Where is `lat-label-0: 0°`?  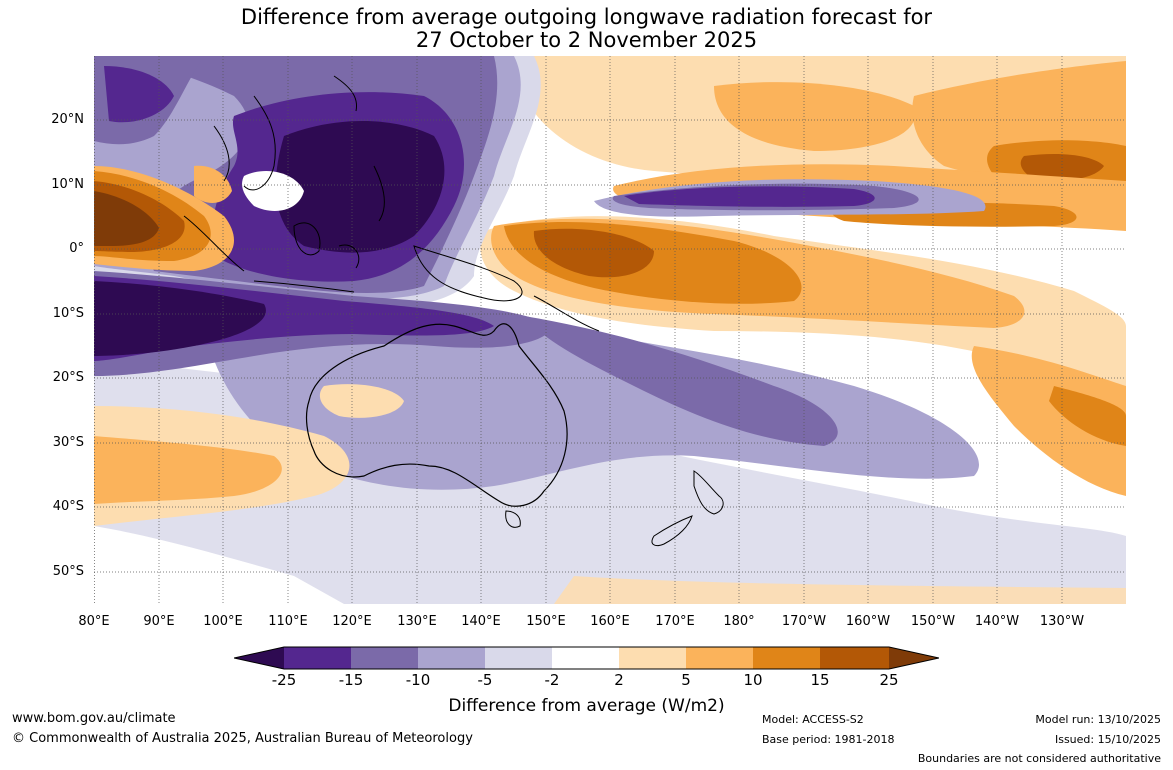
lat-label-0: 0° is located at coordinates (76, 248).